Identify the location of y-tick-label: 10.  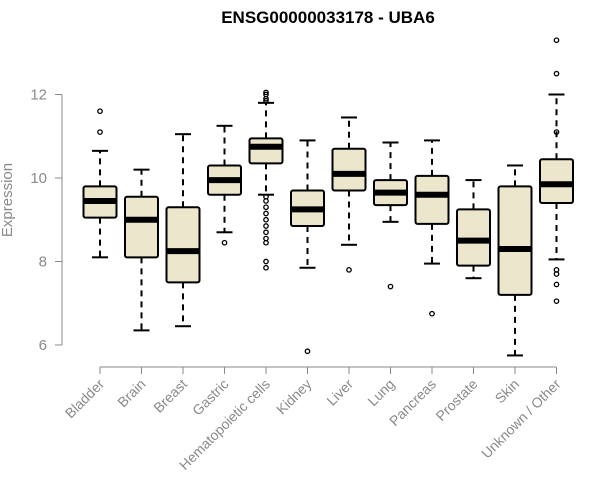
(38, 178).